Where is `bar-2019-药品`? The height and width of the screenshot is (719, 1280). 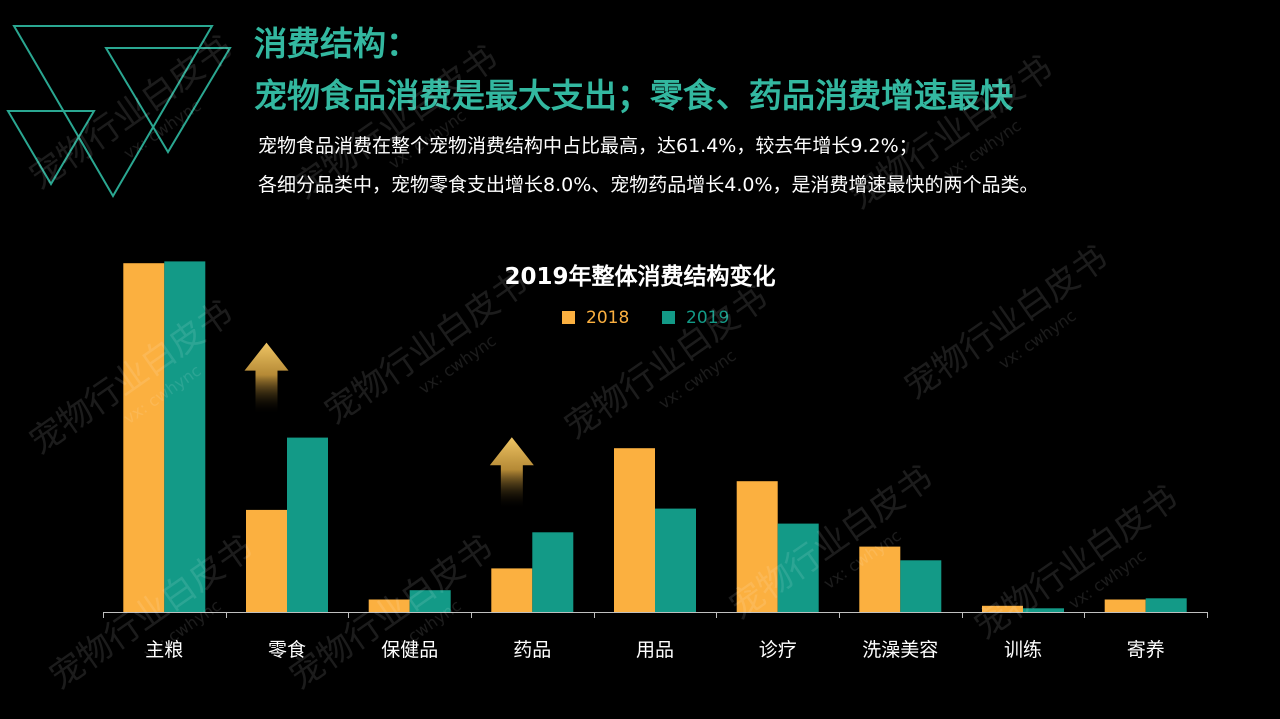 bar-2019-药品 is located at coordinates (553, 572).